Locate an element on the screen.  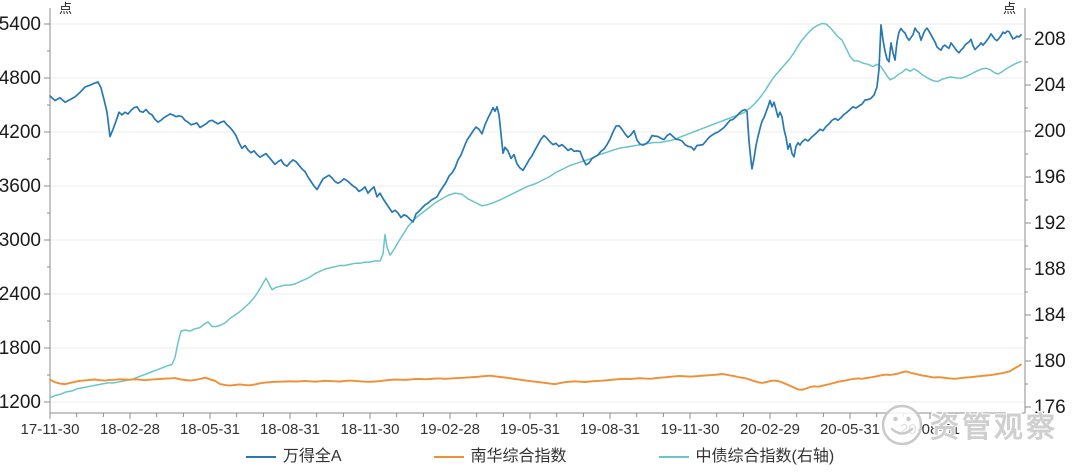
left-axis-tick-label: 4800 is located at coordinates (20, 78).